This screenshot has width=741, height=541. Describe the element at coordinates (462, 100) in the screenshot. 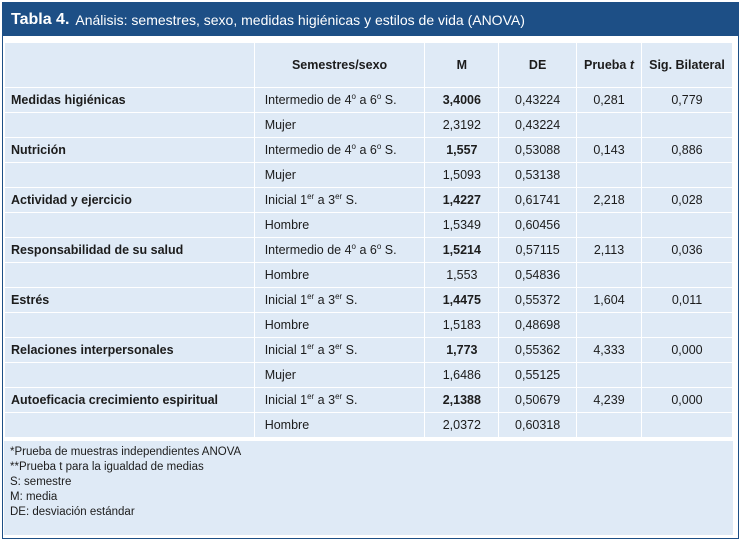

I see `mean-value: 3,4006` at that location.